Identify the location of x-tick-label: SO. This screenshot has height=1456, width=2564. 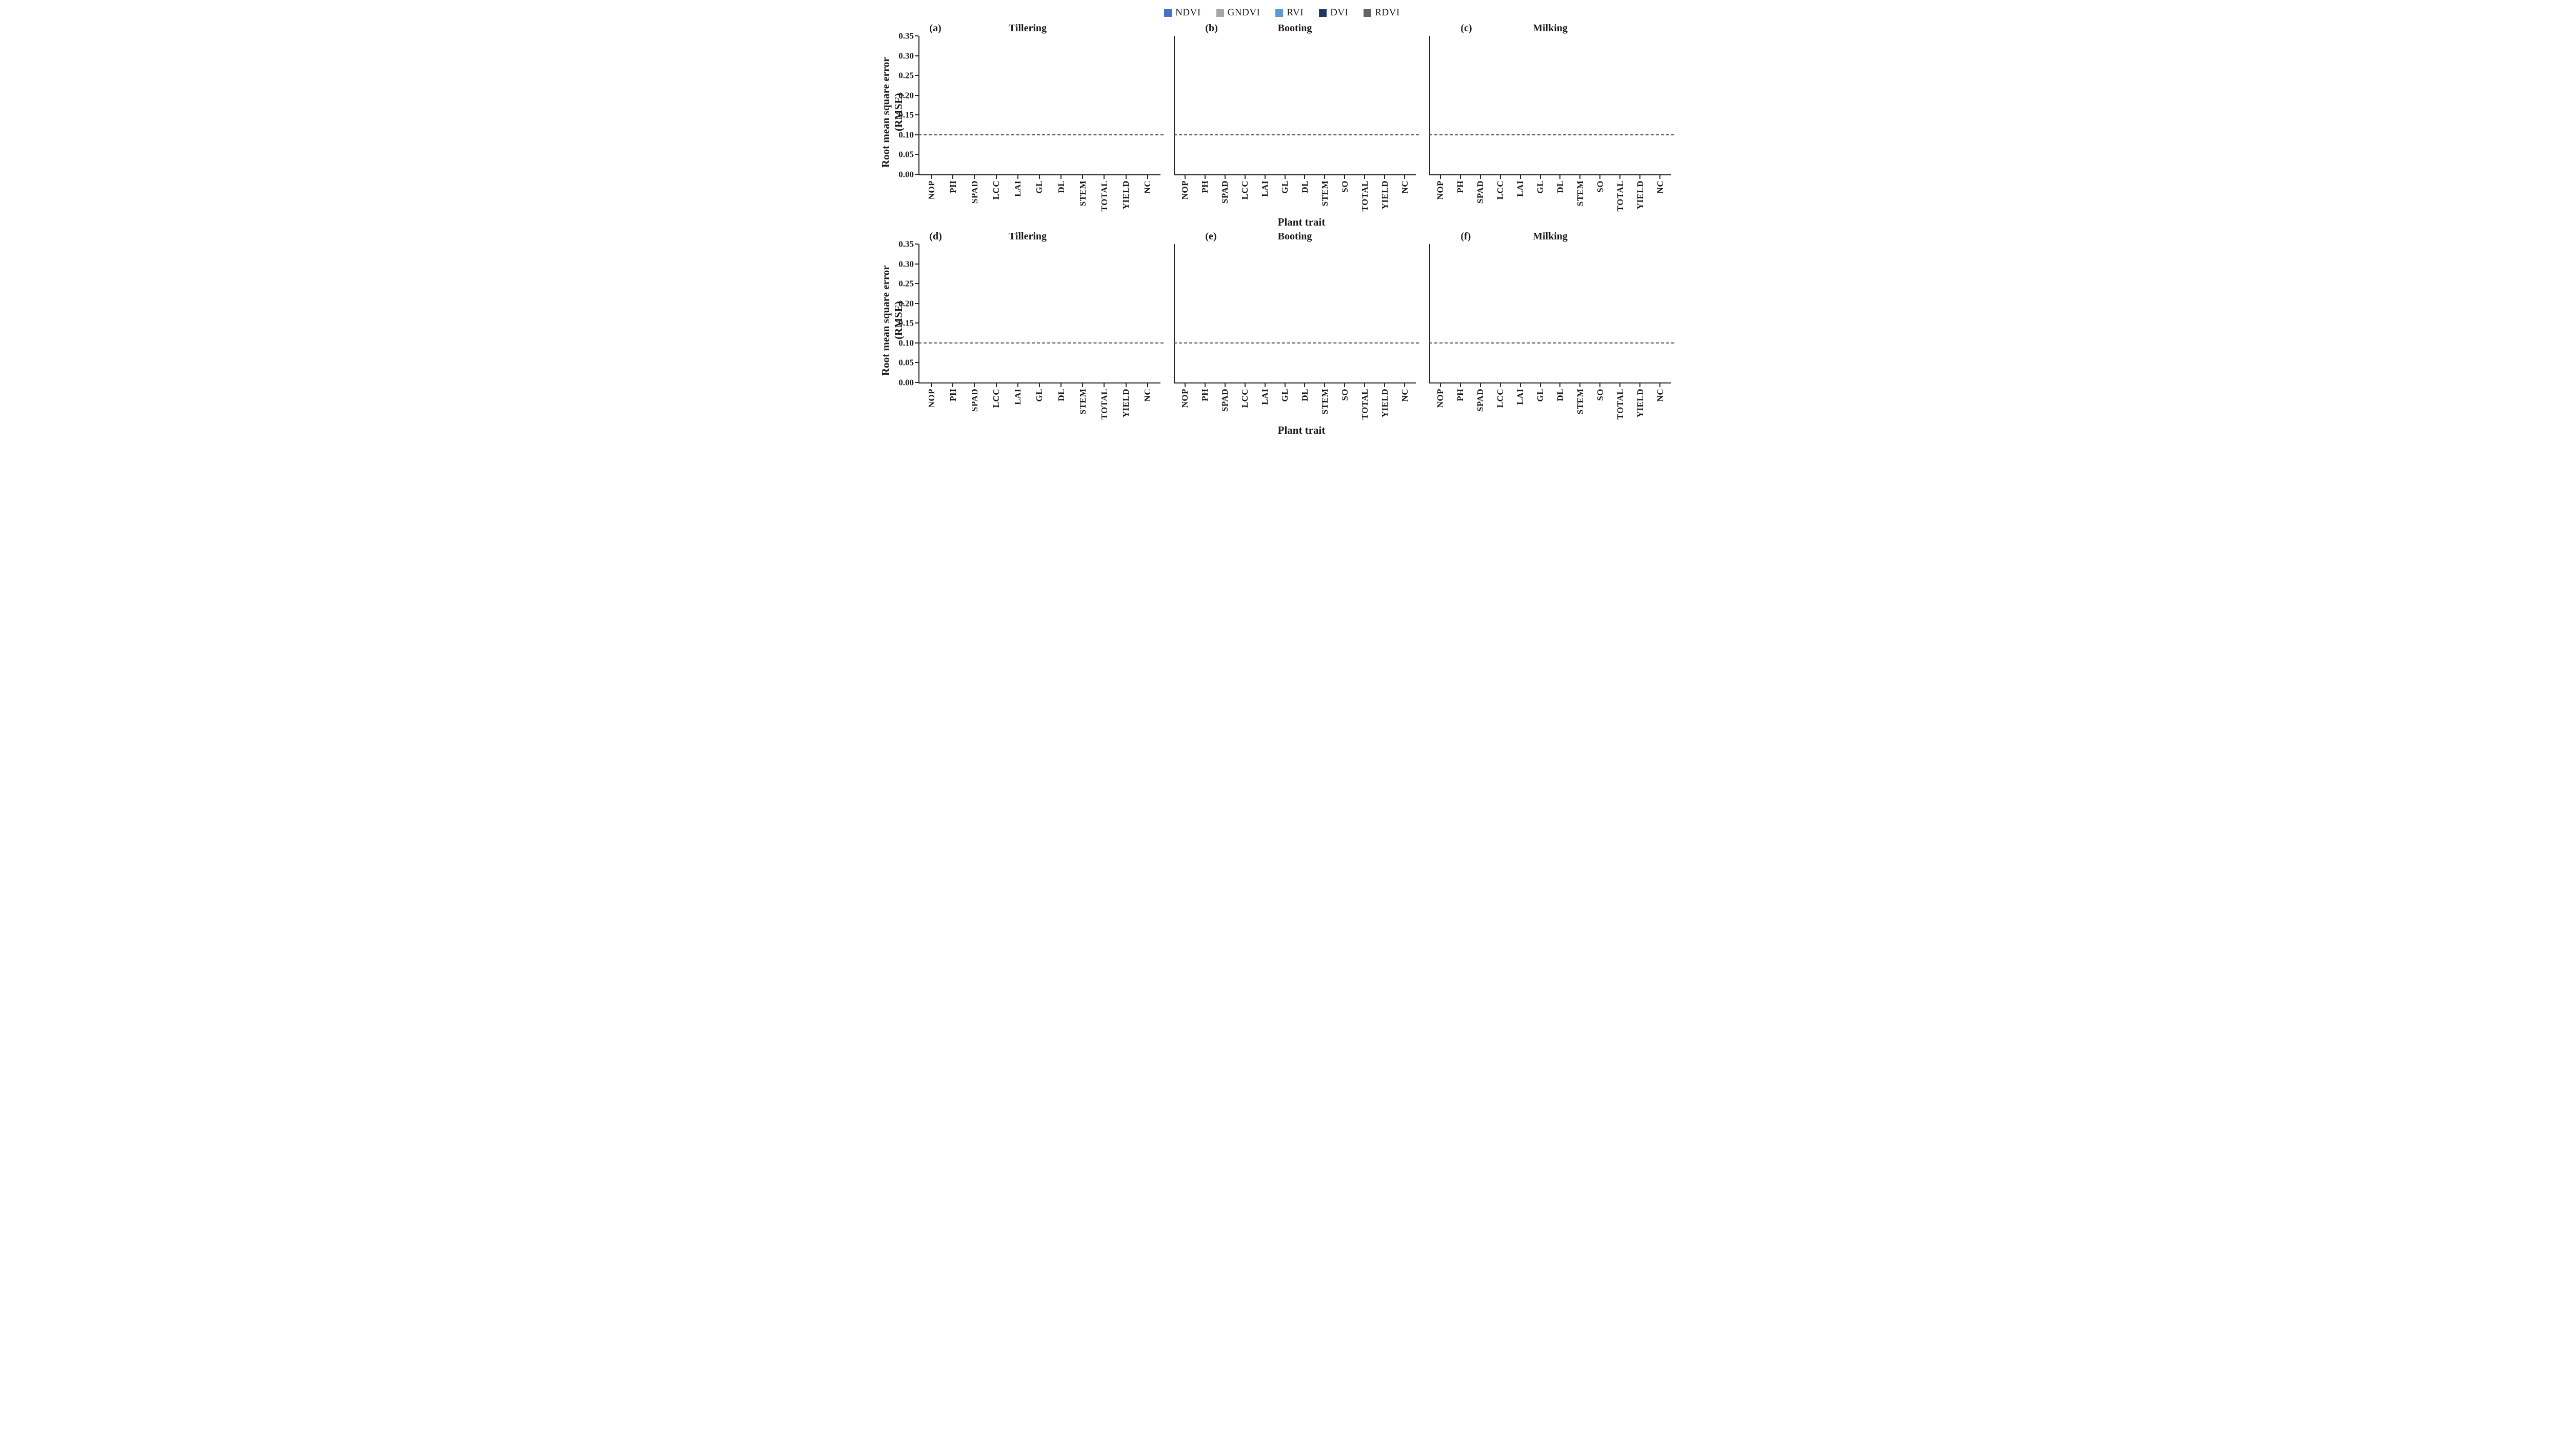
(1344, 395).